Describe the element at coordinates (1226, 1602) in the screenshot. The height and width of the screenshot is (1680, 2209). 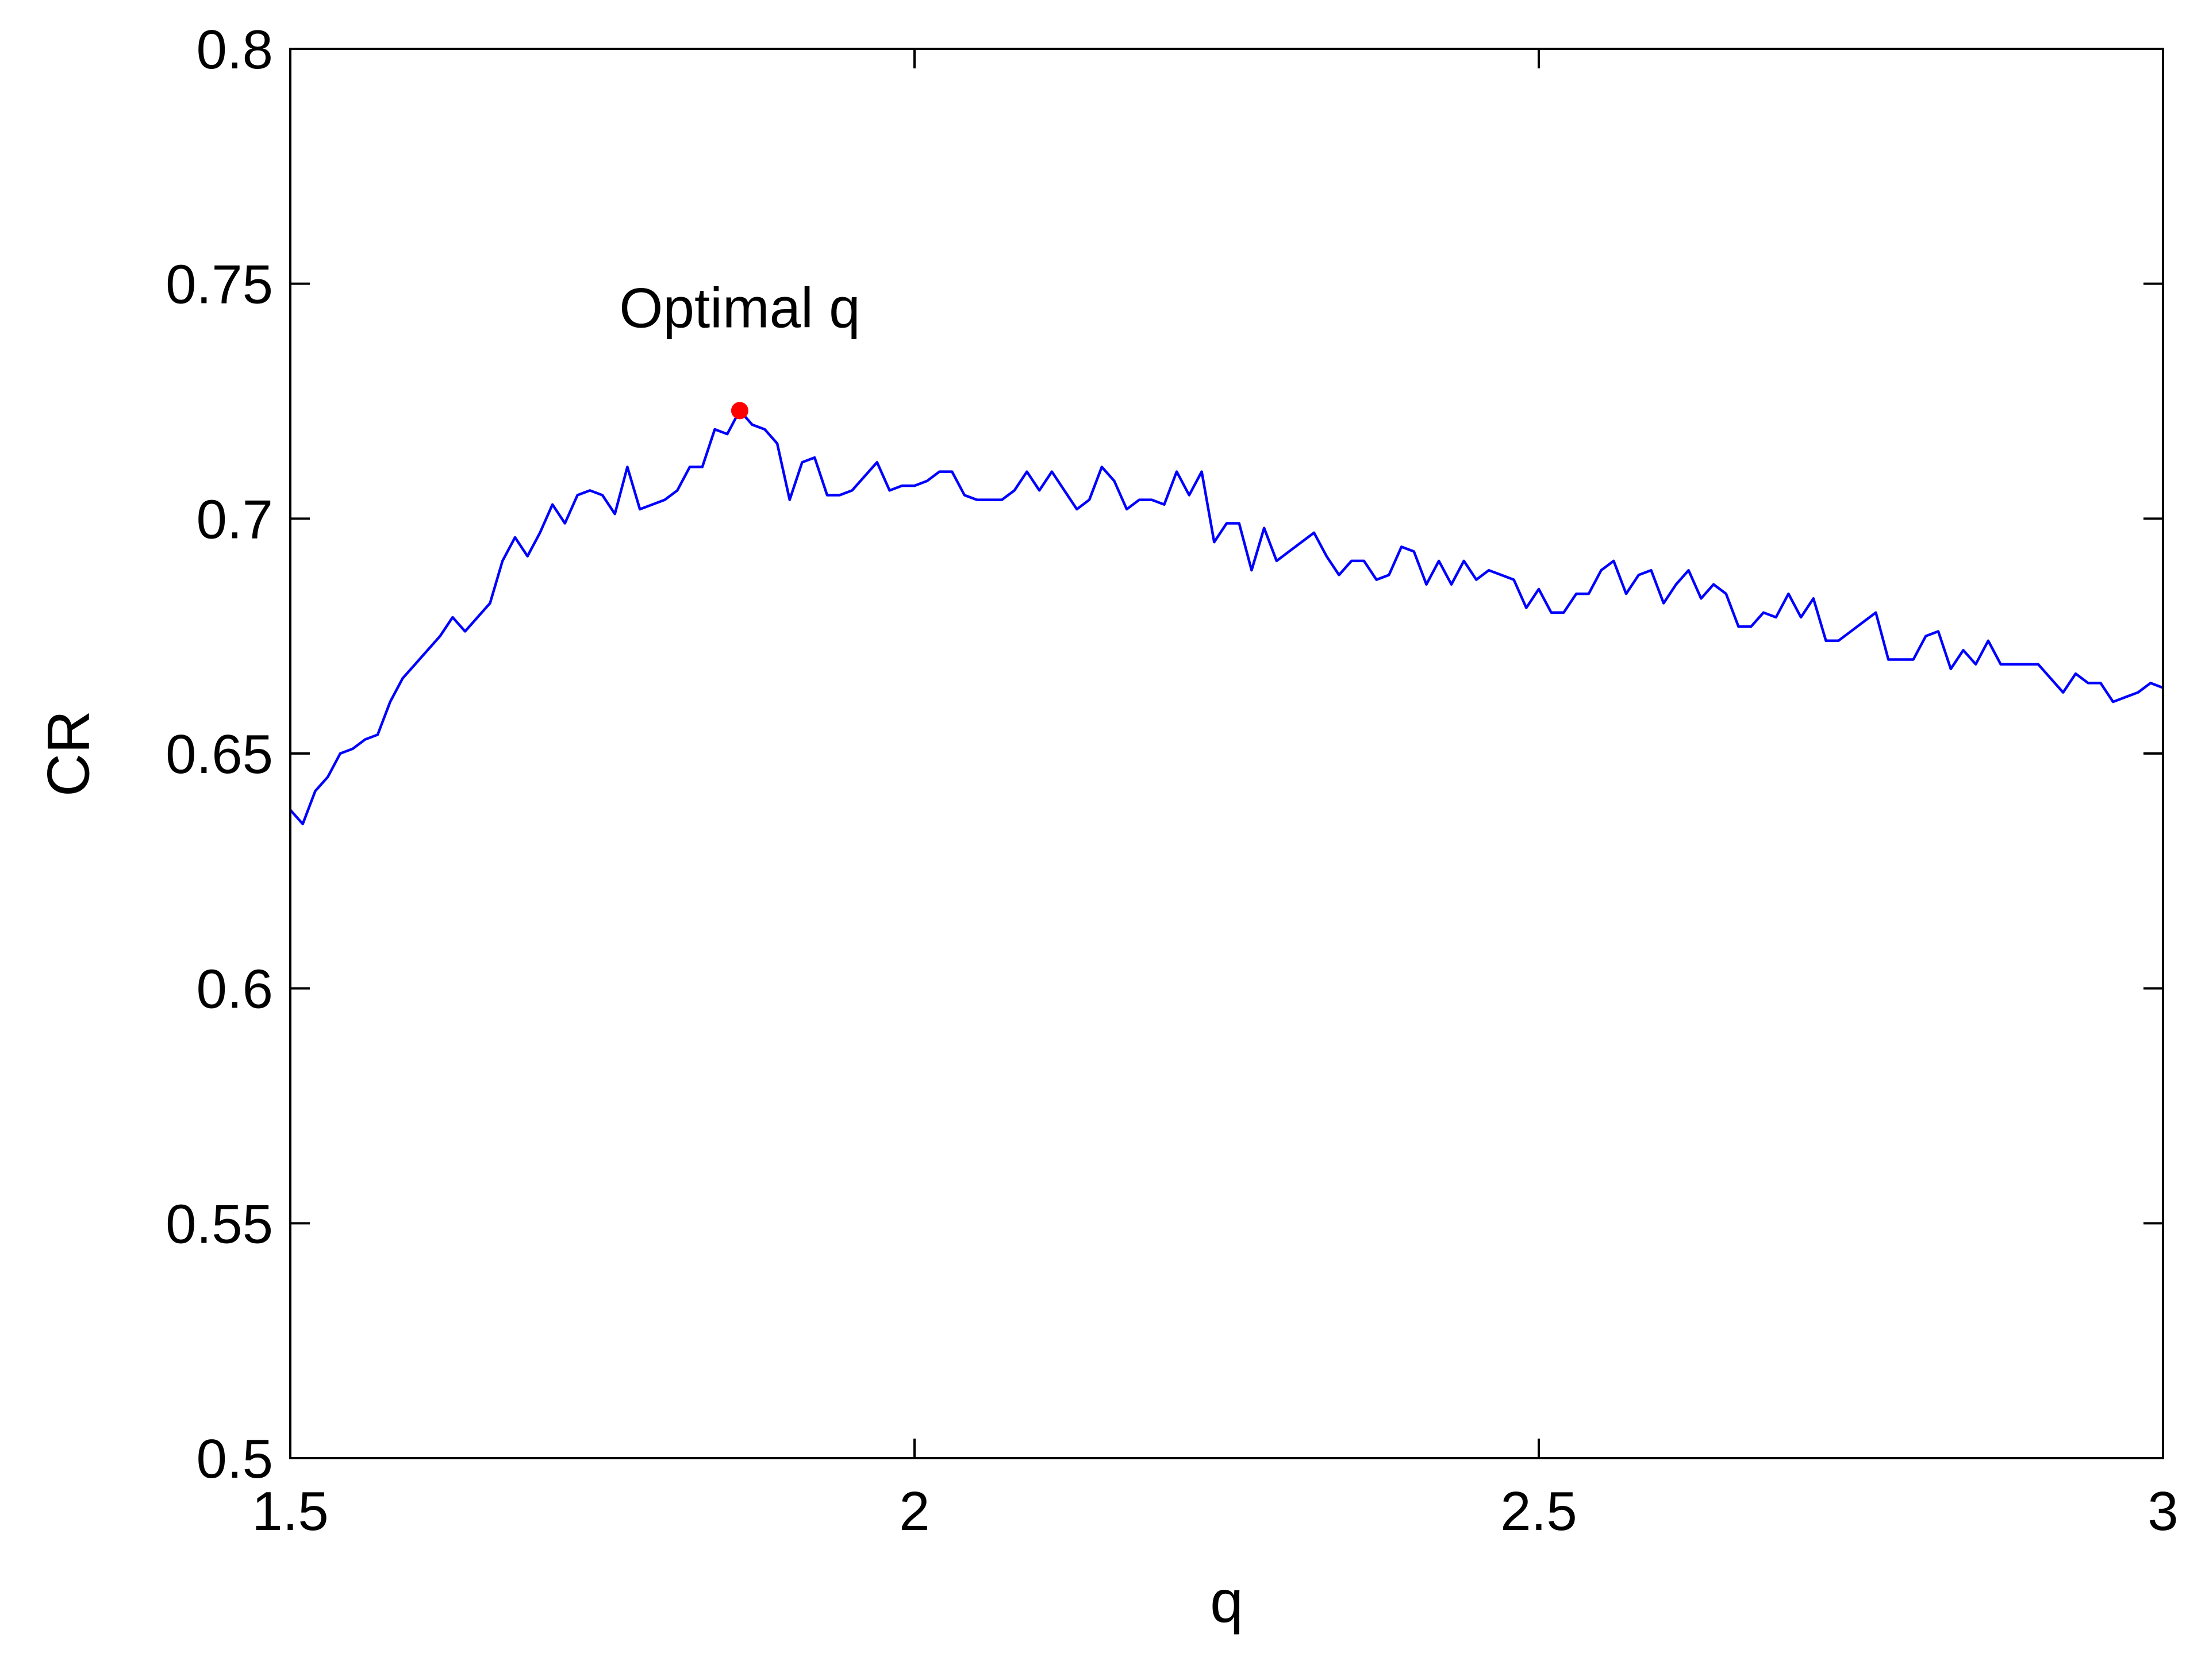
I see `x-axis-label: q` at that location.